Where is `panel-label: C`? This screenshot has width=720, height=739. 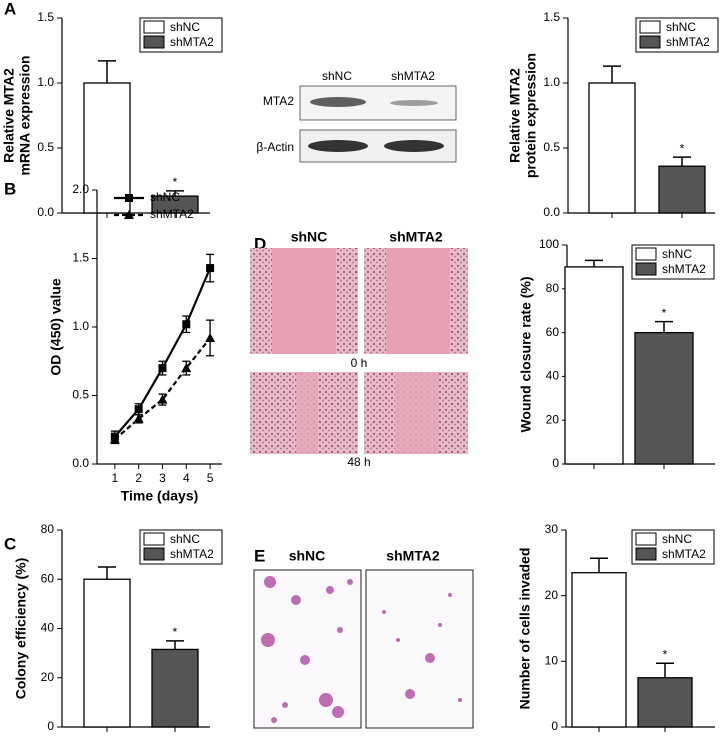
panel-label: C is located at coordinates (10, 543).